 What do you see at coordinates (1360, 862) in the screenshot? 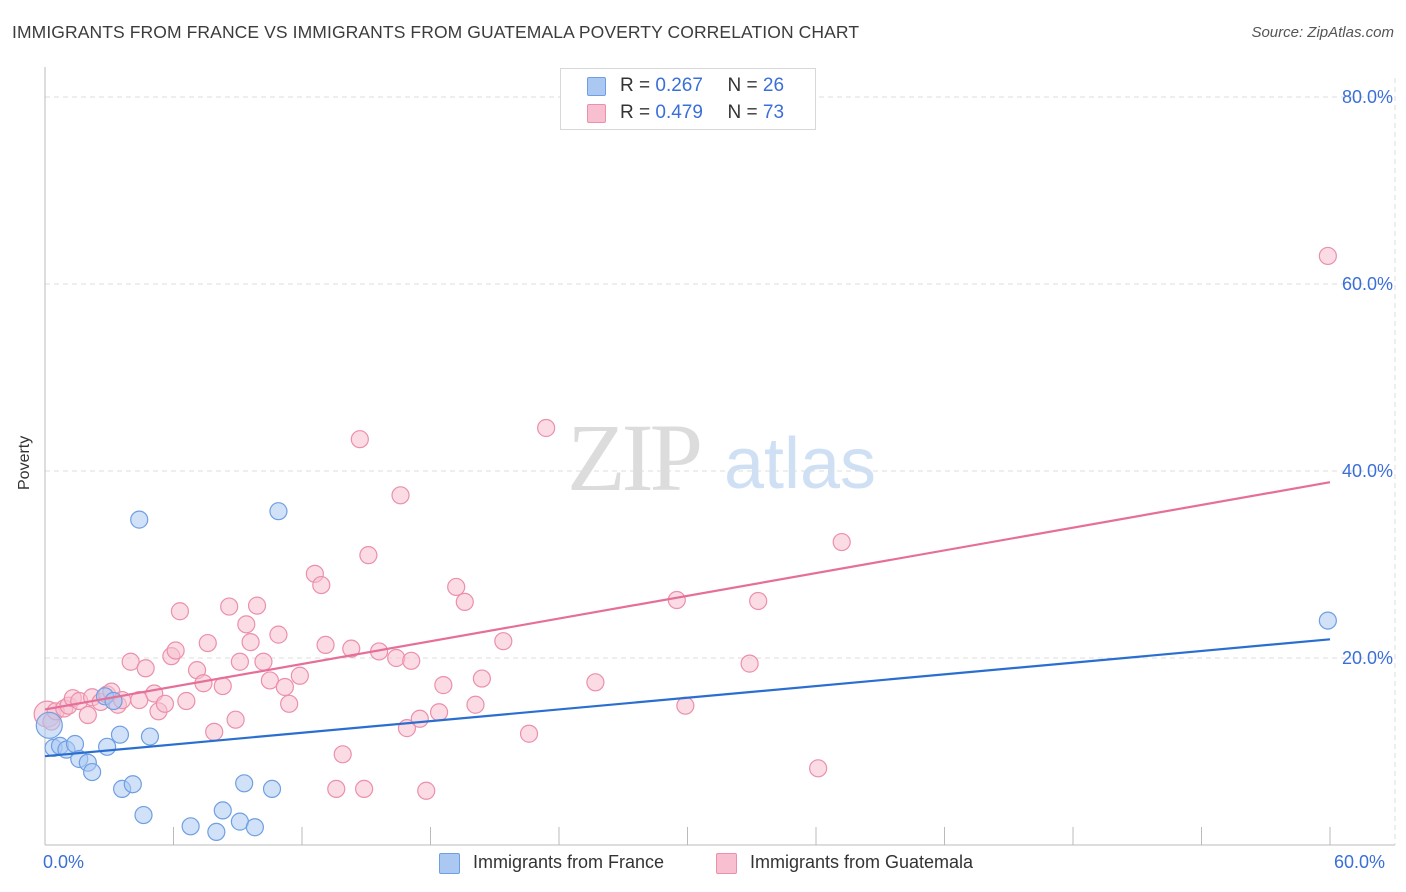
I see `x-tick-label-max: 60.0%` at bounding box center [1360, 862].